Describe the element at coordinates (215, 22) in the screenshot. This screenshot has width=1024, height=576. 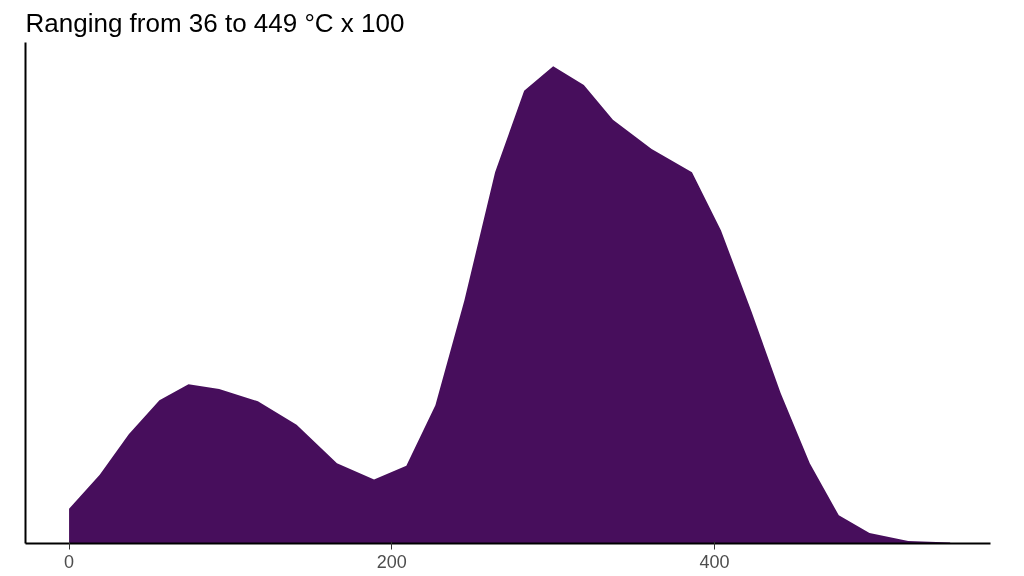
I see `chart-title: Ranging from 36 to 449 °C x 100` at that location.